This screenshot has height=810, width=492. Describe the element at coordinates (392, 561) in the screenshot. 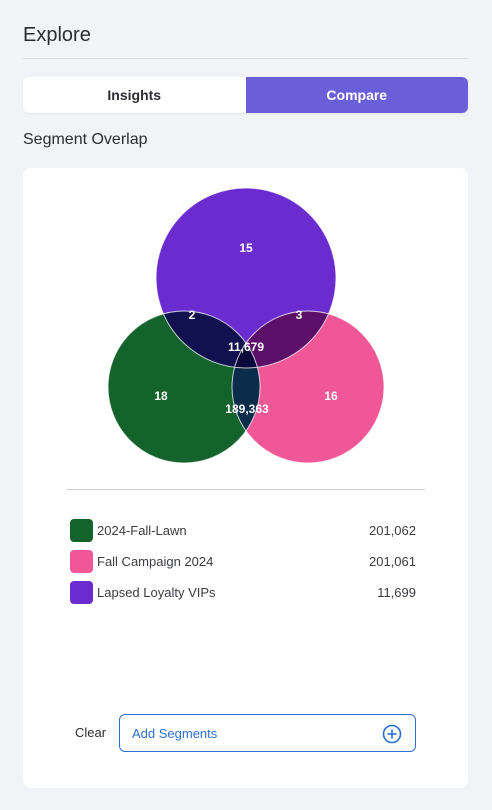

I see `legend-count: 201,061` at that location.